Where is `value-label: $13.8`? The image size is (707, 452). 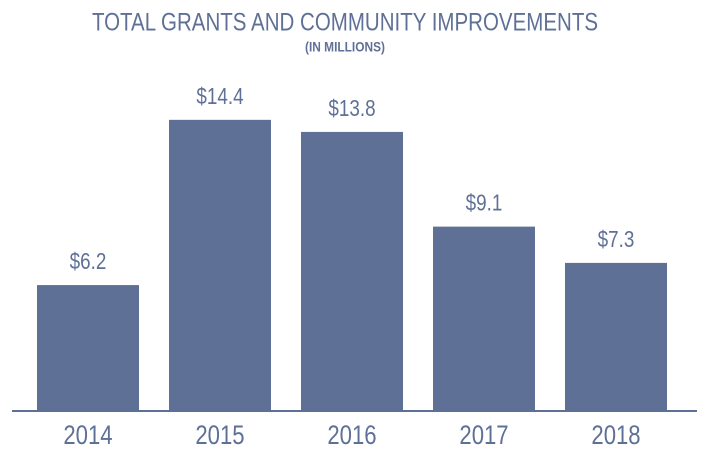 value-label: $13.8 is located at coordinates (351, 108).